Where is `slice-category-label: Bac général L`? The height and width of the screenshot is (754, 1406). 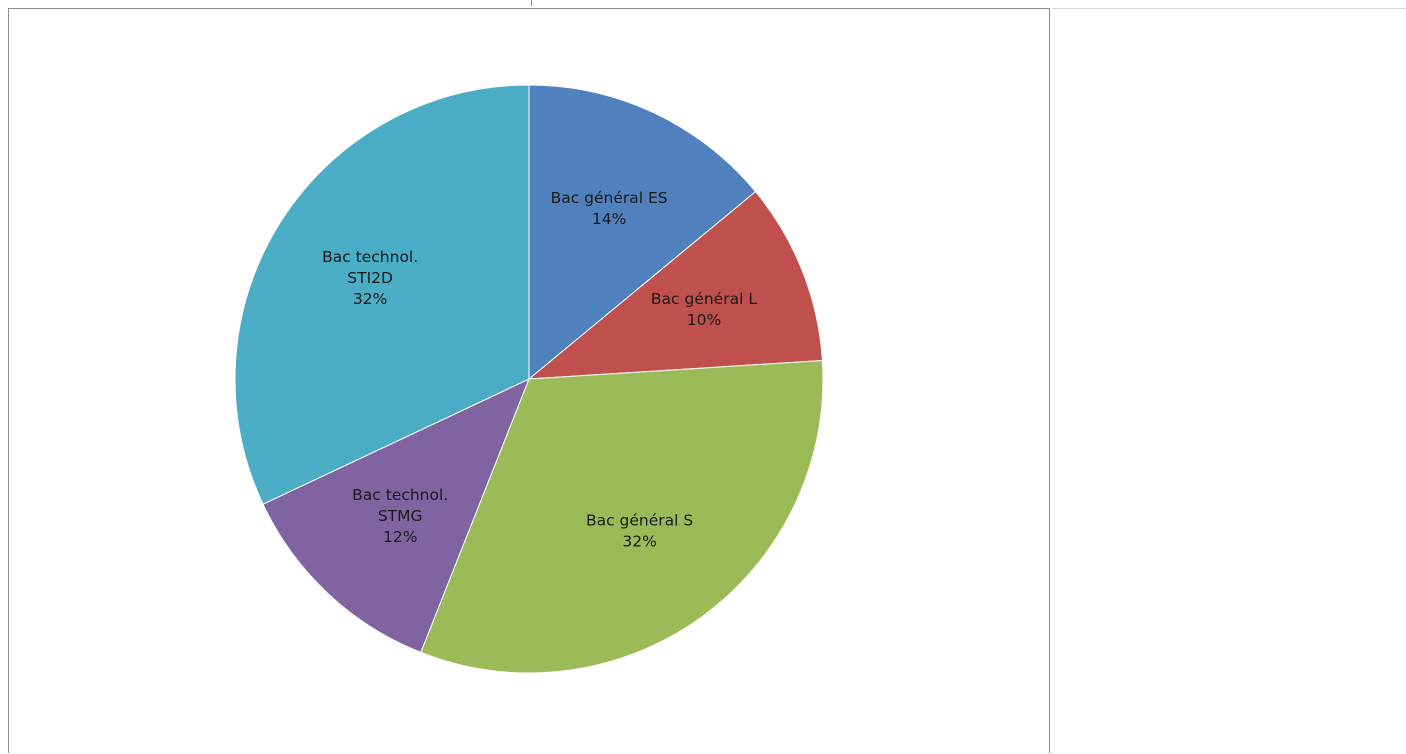 slice-category-label: Bac général L is located at coordinates (704, 299).